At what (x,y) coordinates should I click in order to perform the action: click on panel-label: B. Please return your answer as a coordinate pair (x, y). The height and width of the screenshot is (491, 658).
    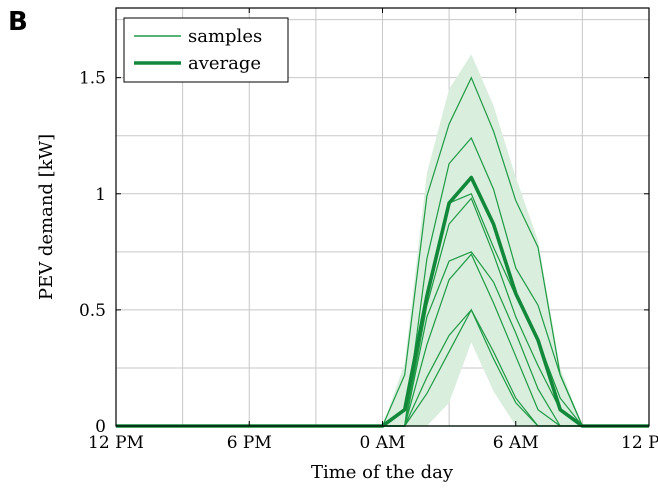
    Looking at the image, I should click on (18, 22).